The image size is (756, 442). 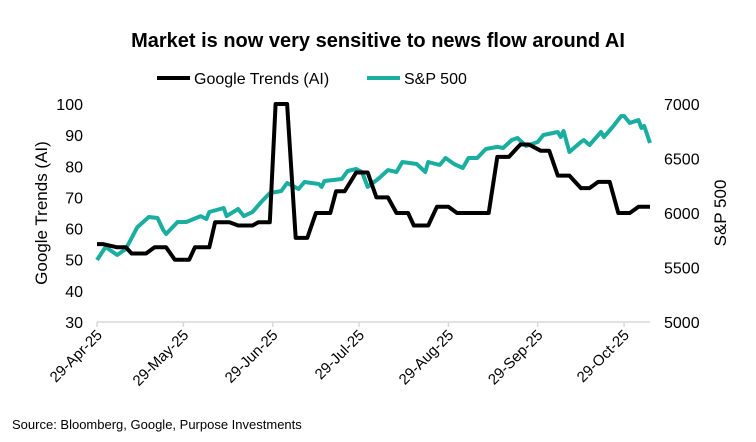 What do you see at coordinates (74, 323) in the screenshot?
I see `y-left-tick-label: 30` at bounding box center [74, 323].